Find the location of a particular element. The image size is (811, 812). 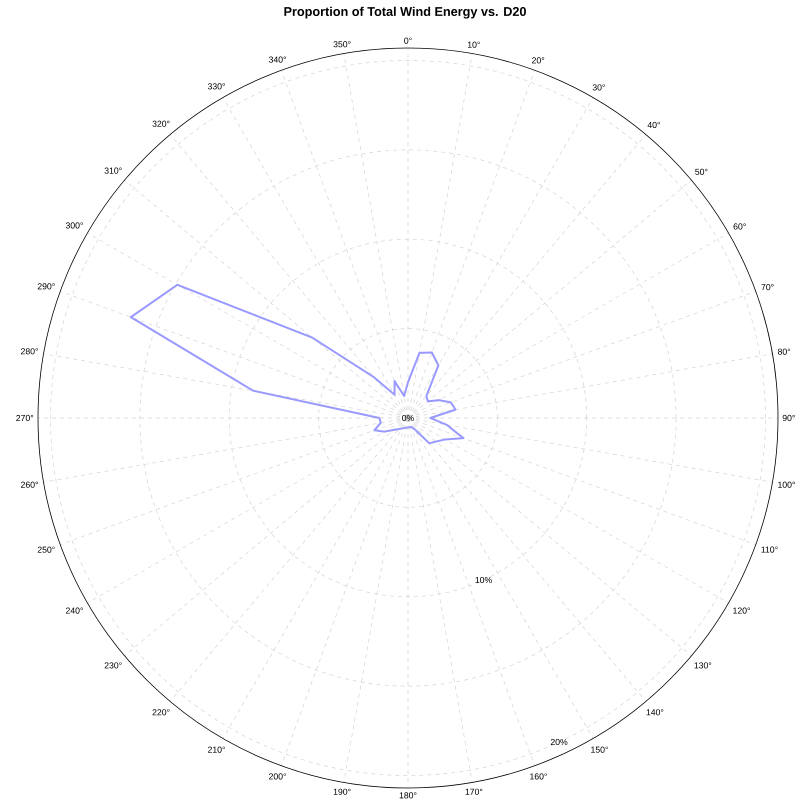

spoke-label: 60° is located at coordinates (740, 226).